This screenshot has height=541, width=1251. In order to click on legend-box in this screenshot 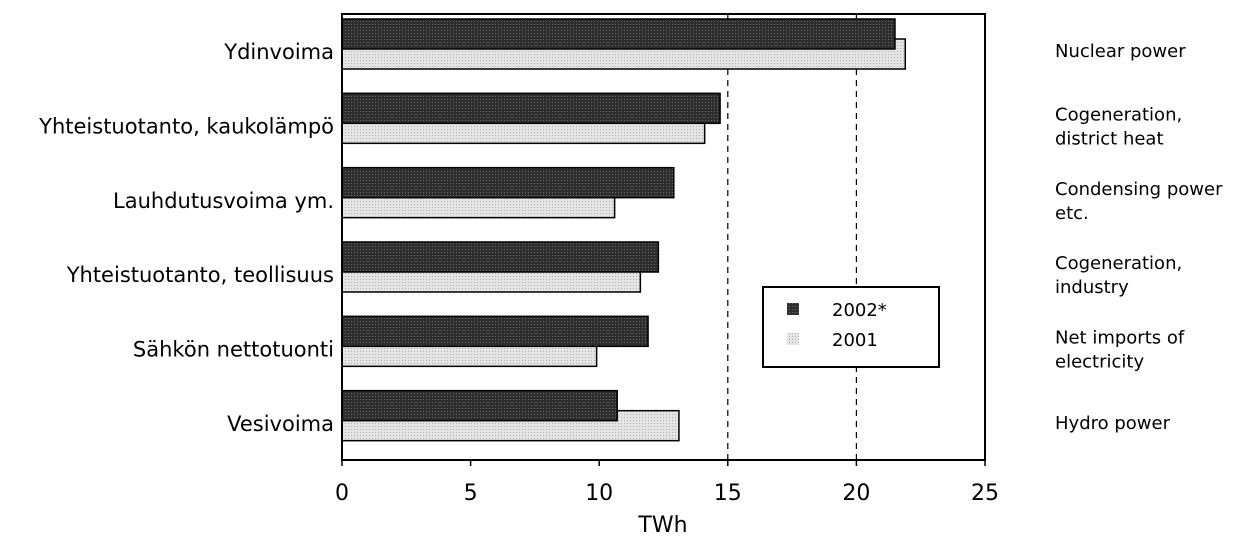, I will do `click(851, 327)`.